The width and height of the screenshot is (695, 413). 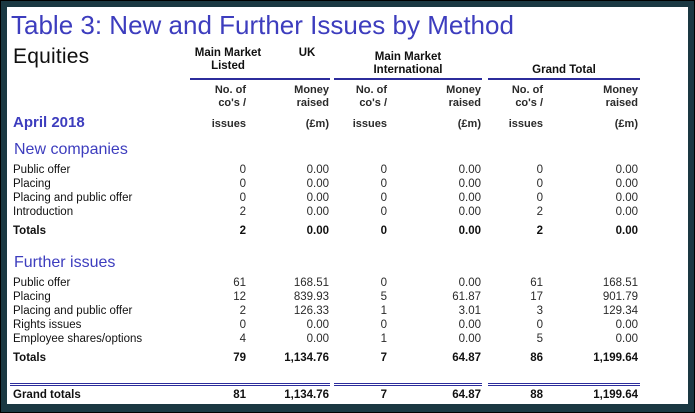 I want to click on grand-totals-segment-1: Grand totals 81 1,134.76, so click(x=170, y=393).